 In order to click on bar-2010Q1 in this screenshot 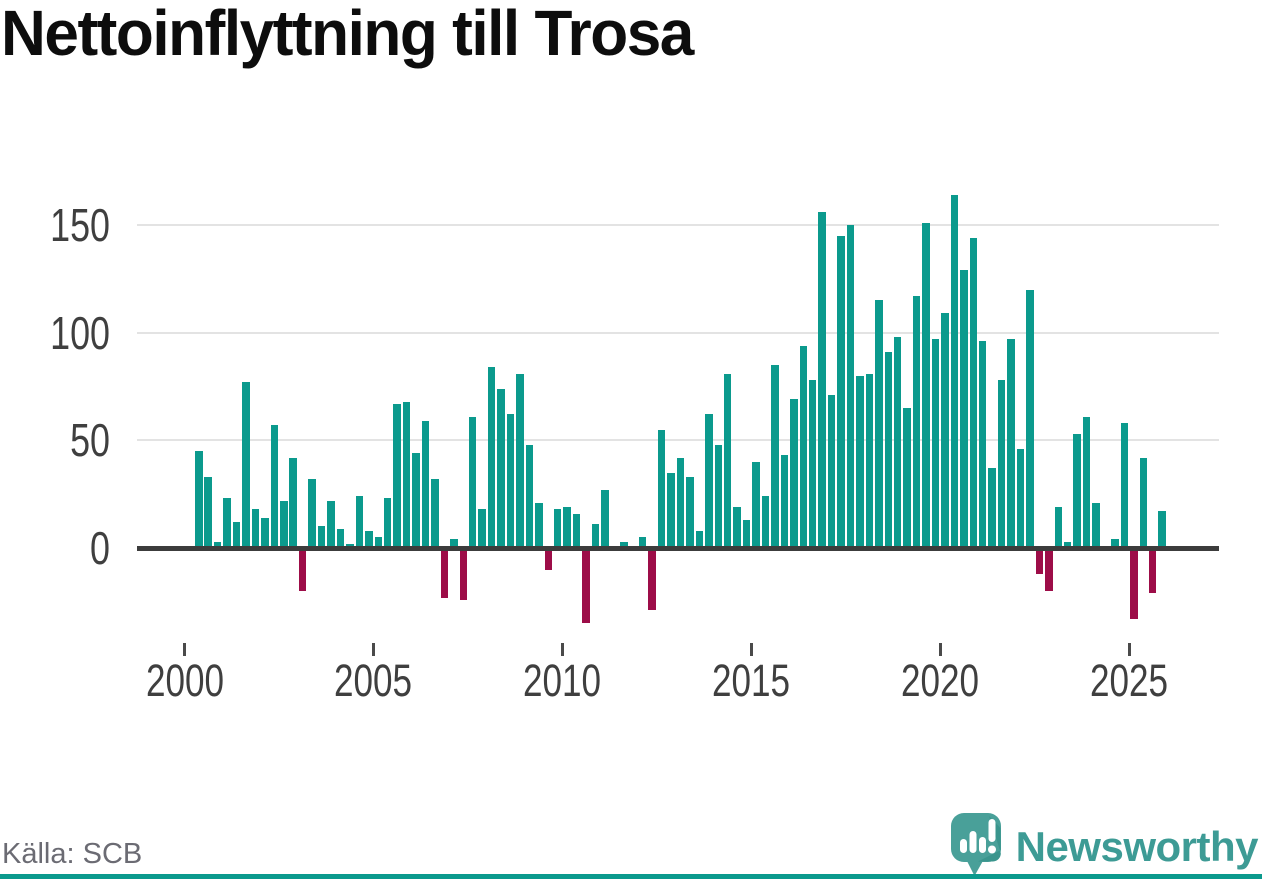, I will do `click(567, 527)`.